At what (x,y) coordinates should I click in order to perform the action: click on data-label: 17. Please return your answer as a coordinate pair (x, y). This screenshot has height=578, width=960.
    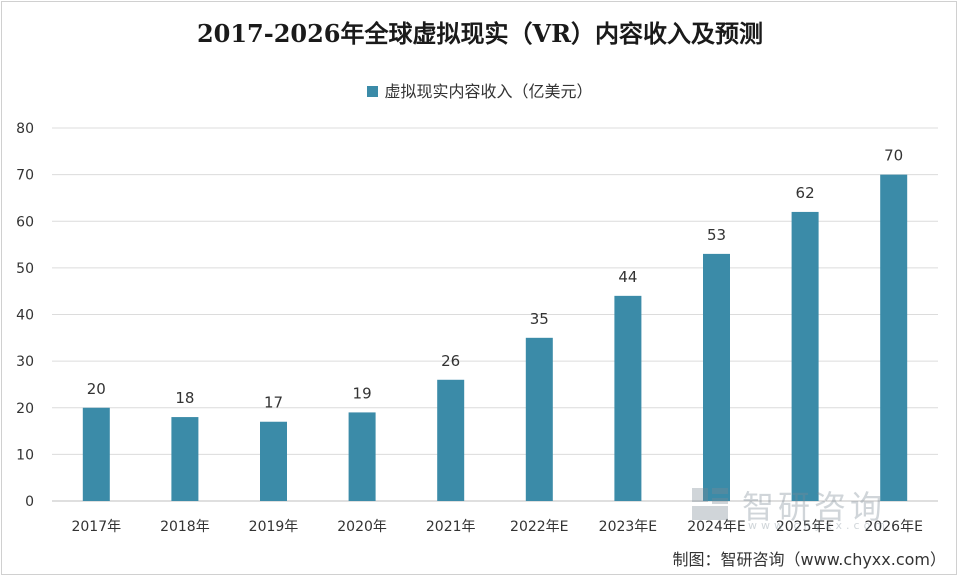
    Looking at the image, I should click on (273, 403).